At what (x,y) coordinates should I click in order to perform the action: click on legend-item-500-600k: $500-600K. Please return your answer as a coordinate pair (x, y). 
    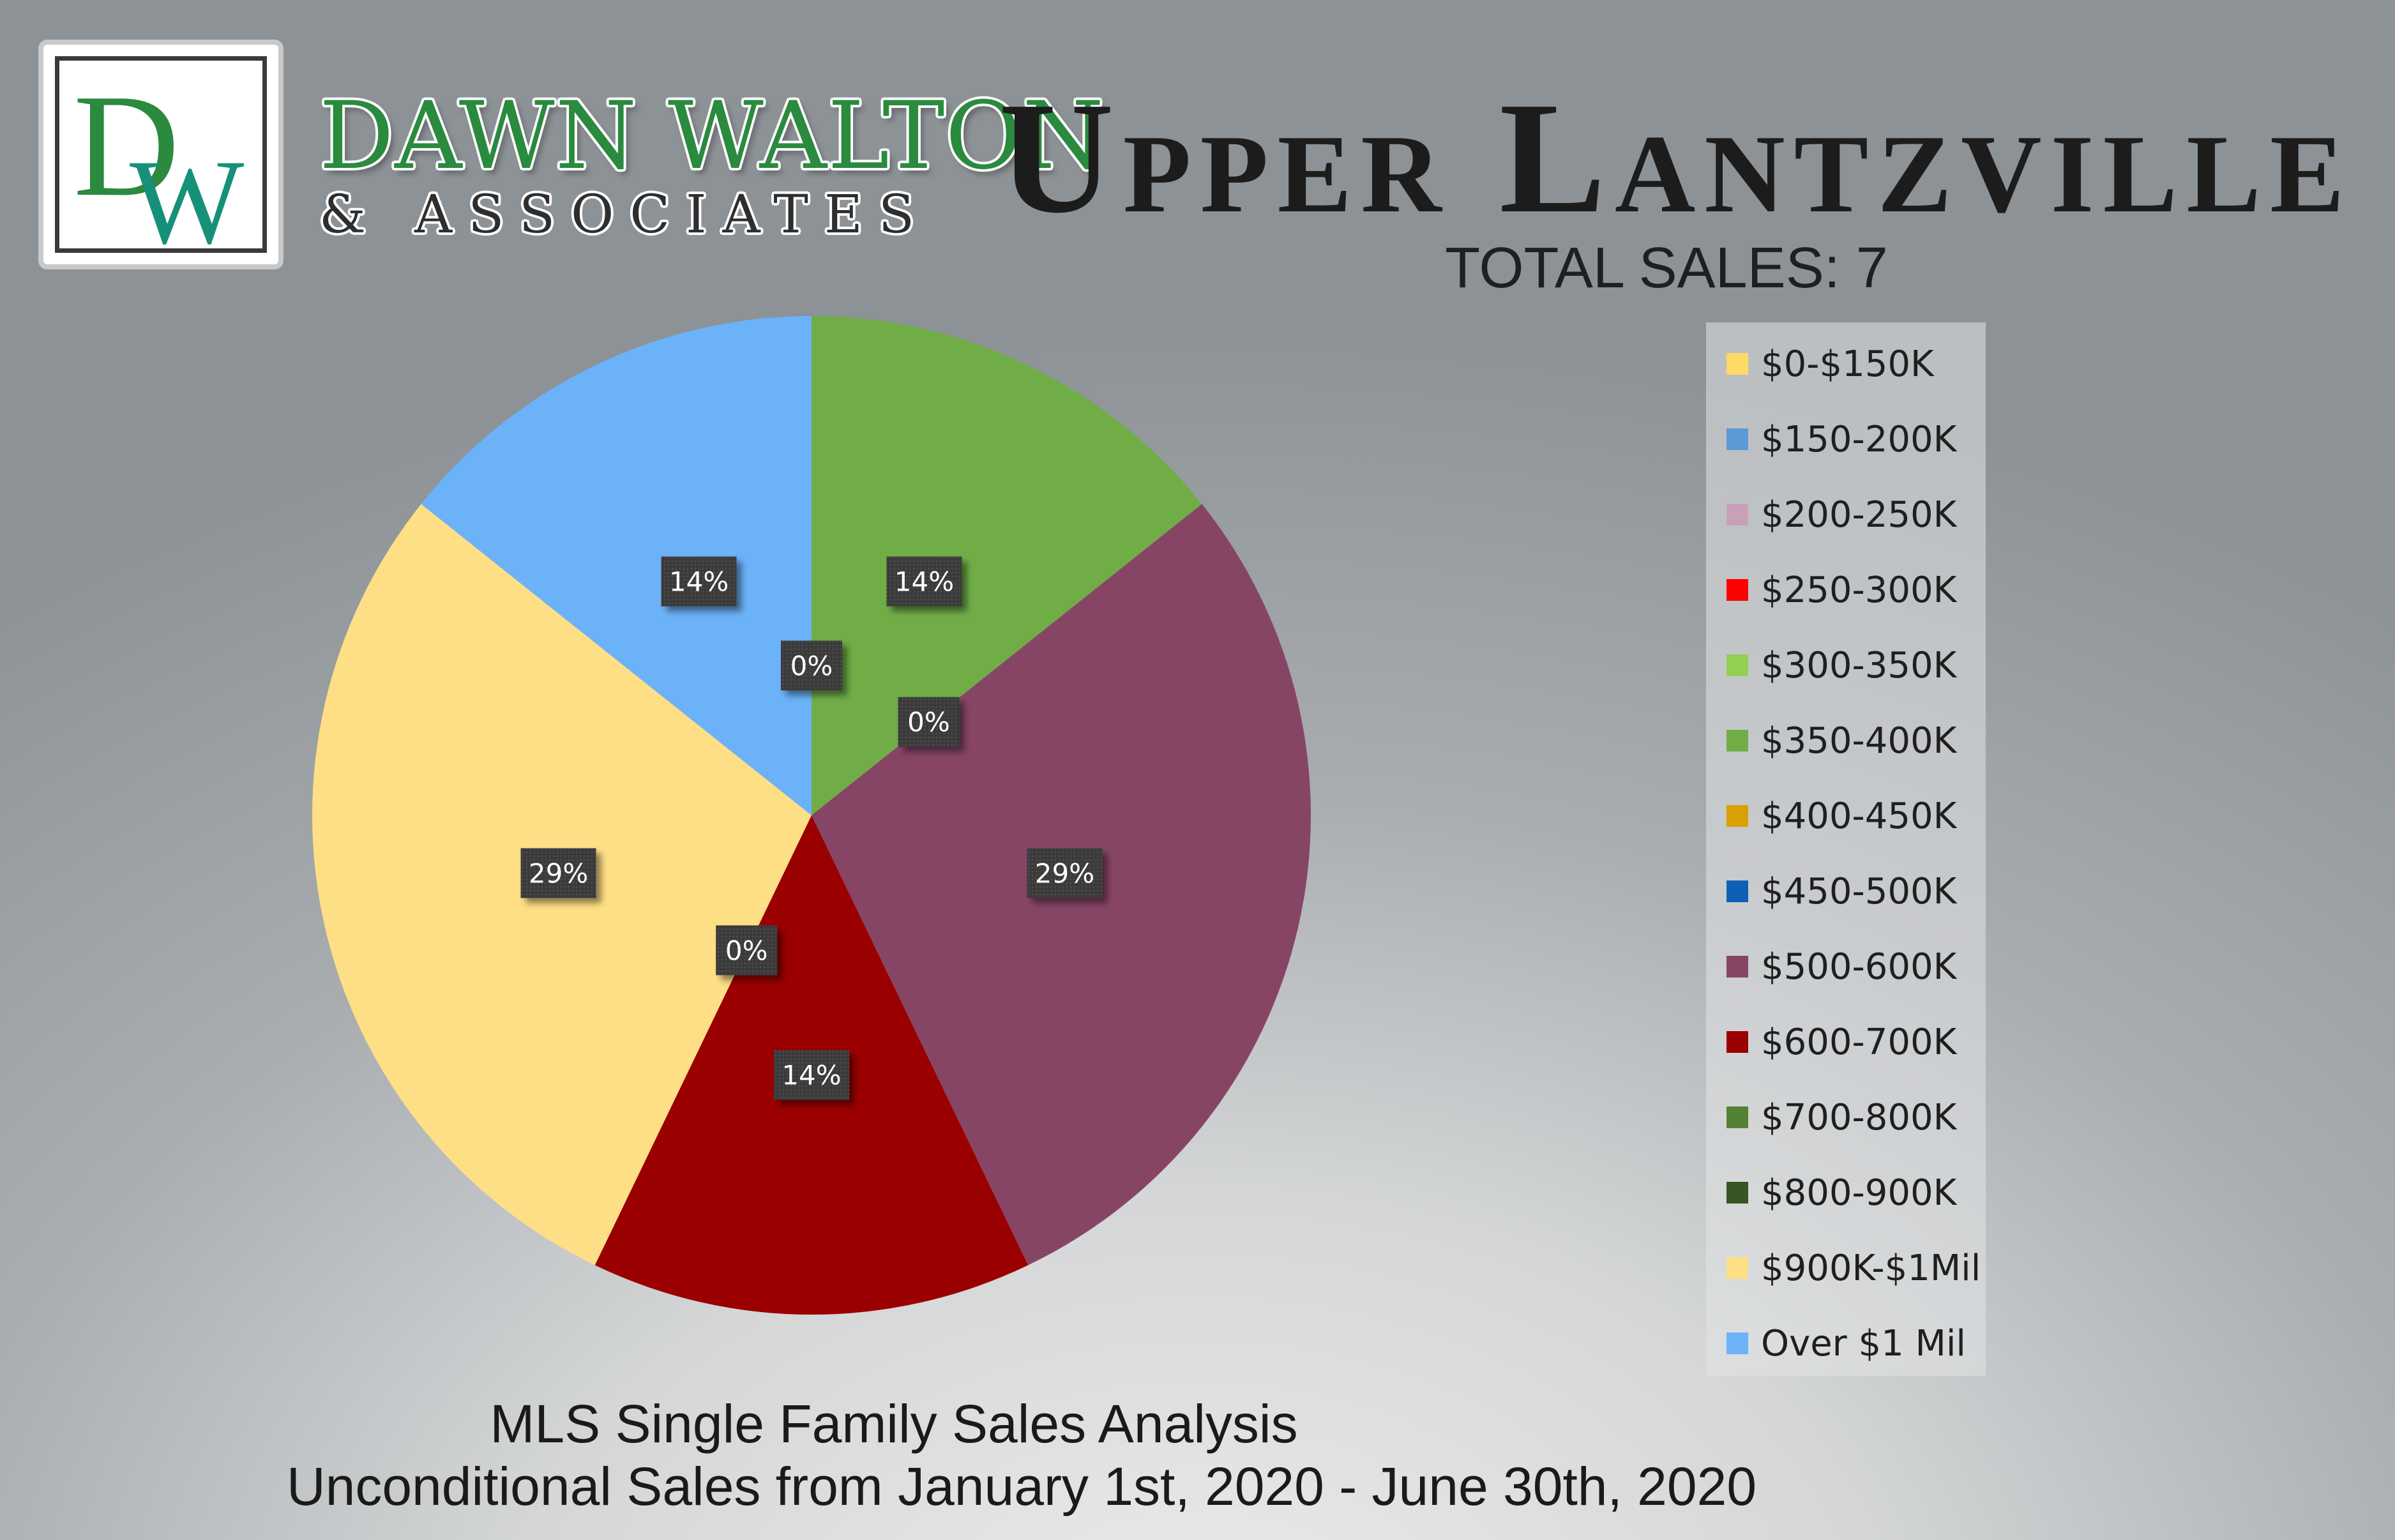
    Looking at the image, I should click on (1841, 966).